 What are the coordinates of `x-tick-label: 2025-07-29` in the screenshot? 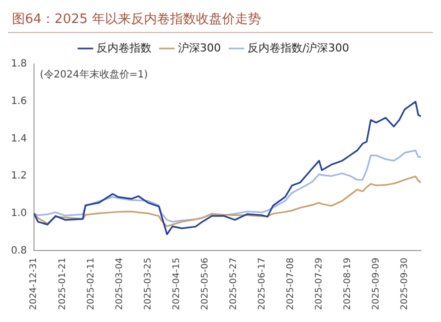 It's located at (319, 283).